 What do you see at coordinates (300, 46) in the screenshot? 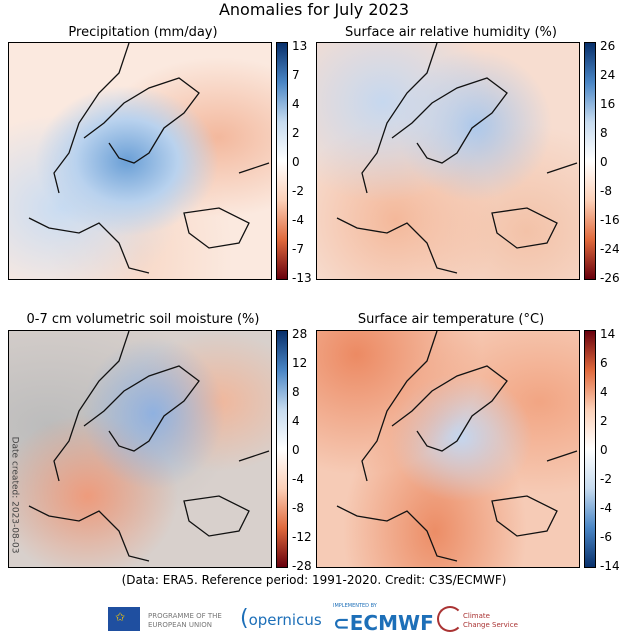
I see `colorbar-tick-label: 13` at bounding box center [300, 46].